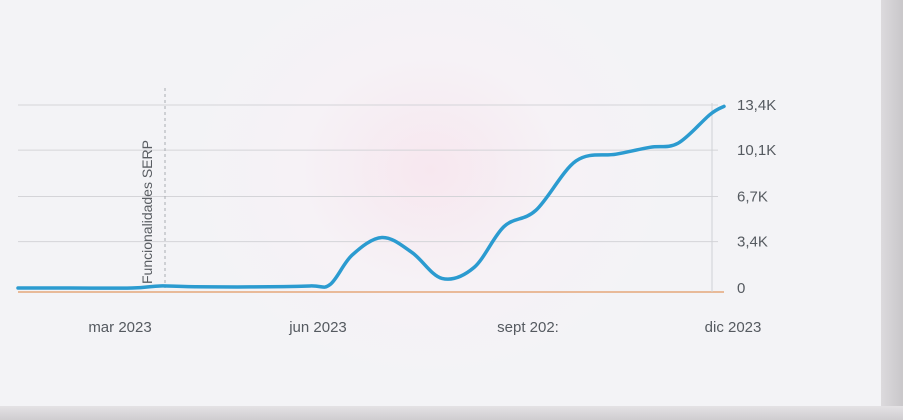 The image size is (903, 420). I want to click on x-axis-ticks: mar 2023 jun 2023 sept 202: dic 2023, so click(424, 327).